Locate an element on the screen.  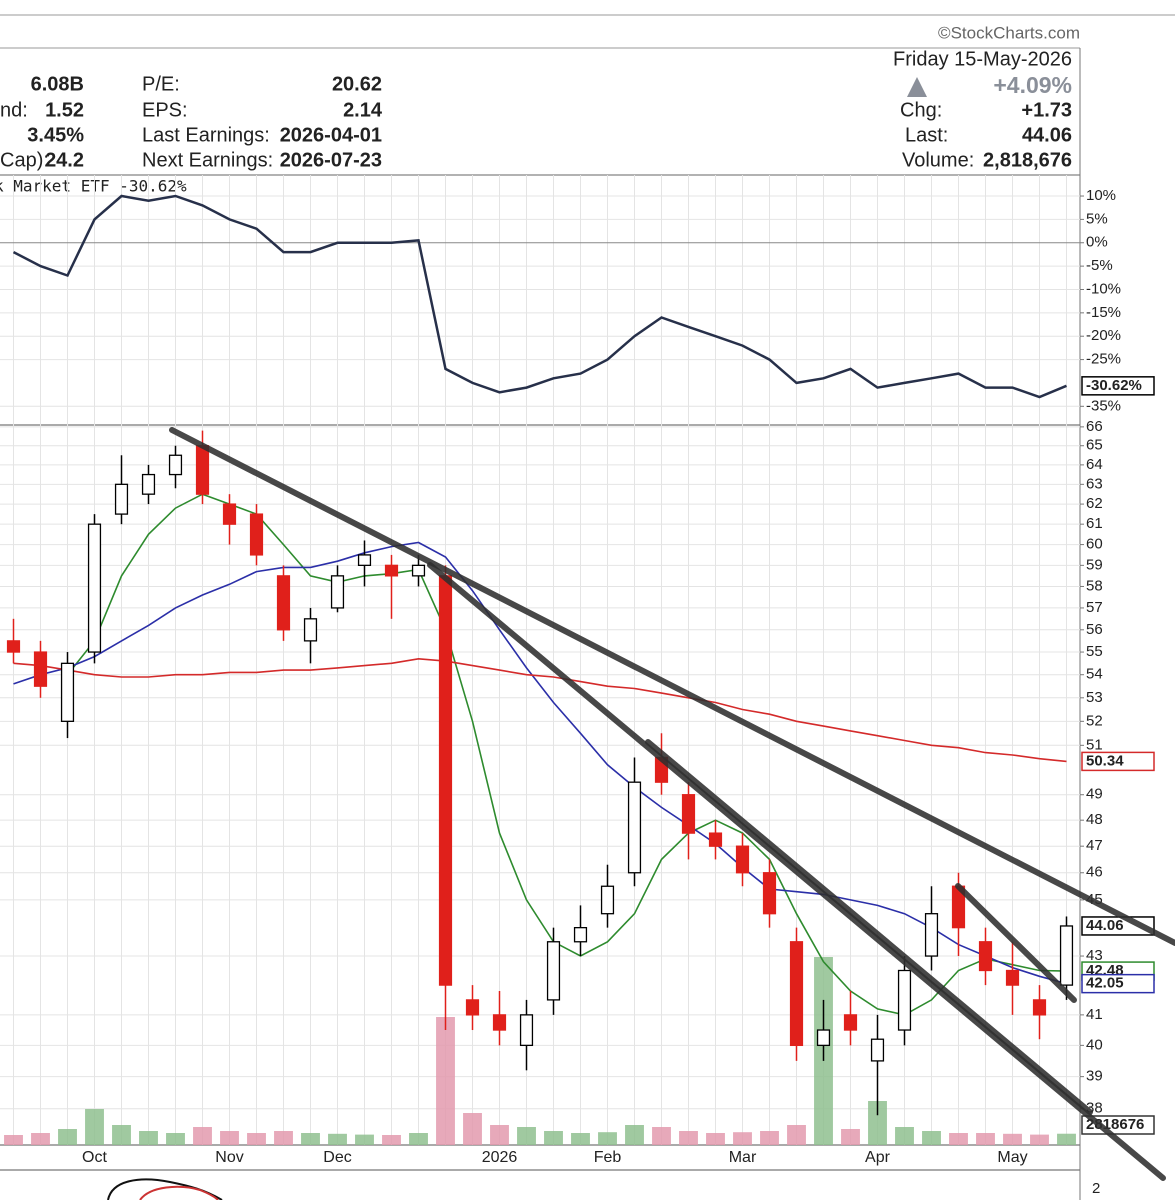
value-badge-label: -30.62% is located at coordinates (1114, 385).